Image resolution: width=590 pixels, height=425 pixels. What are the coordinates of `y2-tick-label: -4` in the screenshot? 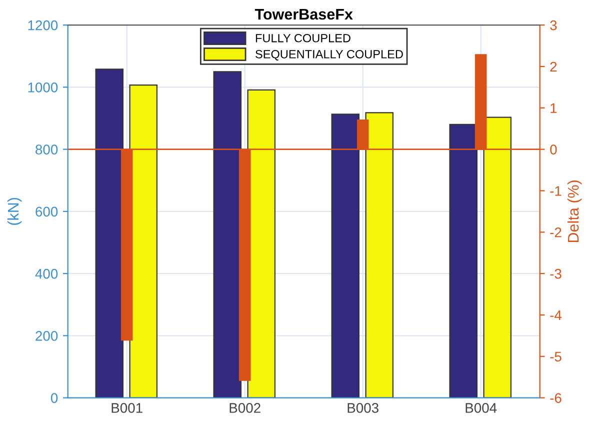 It's located at (556, 315).